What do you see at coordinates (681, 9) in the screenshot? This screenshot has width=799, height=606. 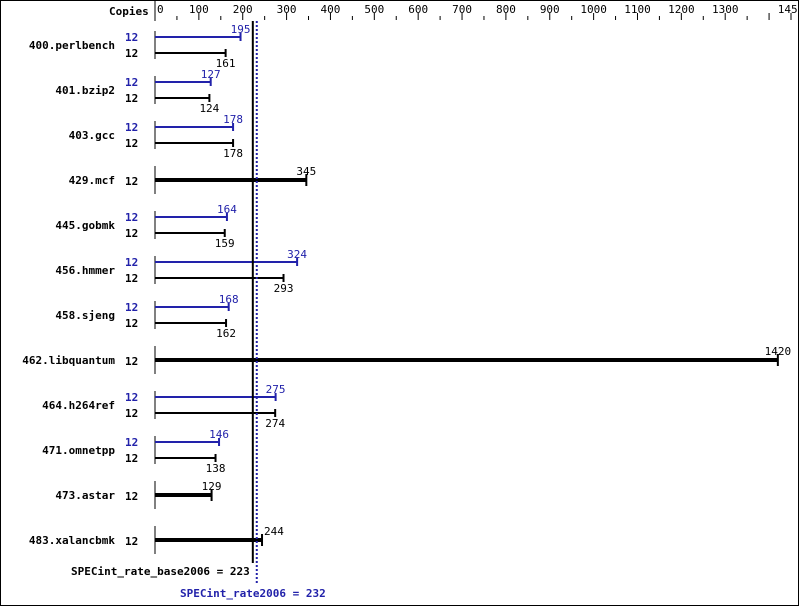 I see `tick-label: 1200` at bounding box center [681, 9].